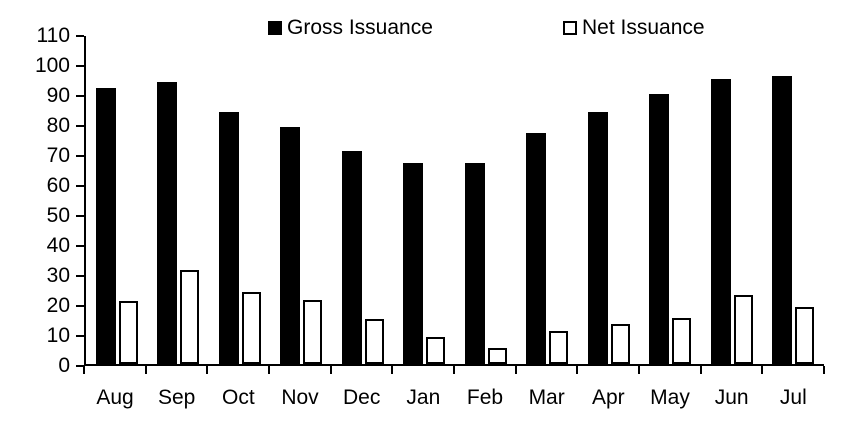  Describe the element at coordinates (363, 200) in the screenshot. I see `bar-group-dec` at that location.